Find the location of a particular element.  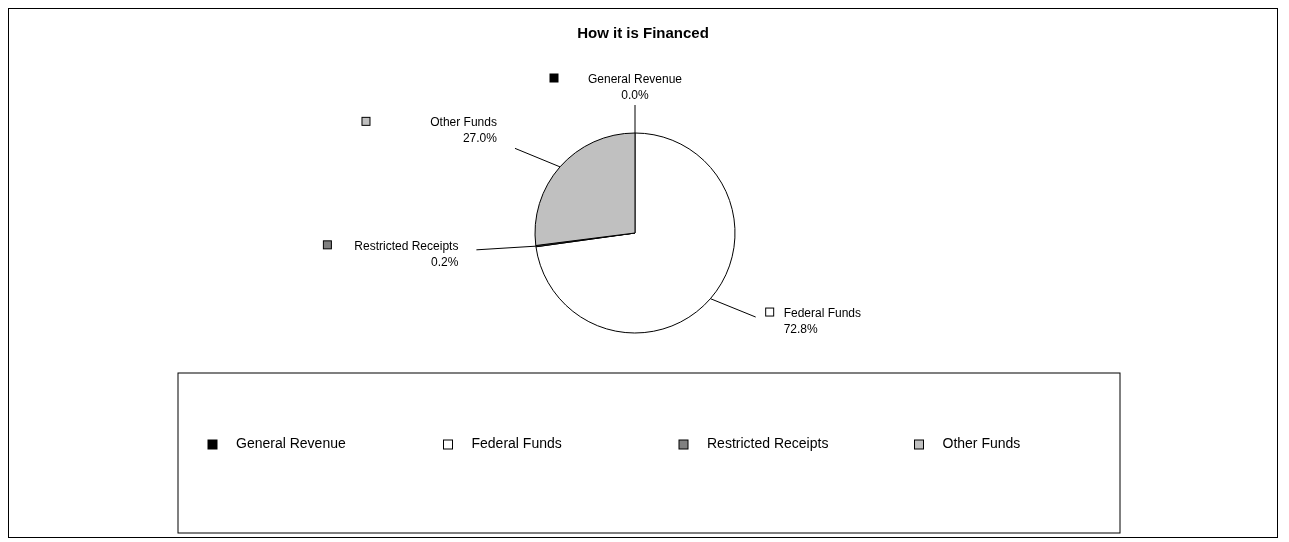

legend-label: Other Funds is located at coordinates (981, 443).